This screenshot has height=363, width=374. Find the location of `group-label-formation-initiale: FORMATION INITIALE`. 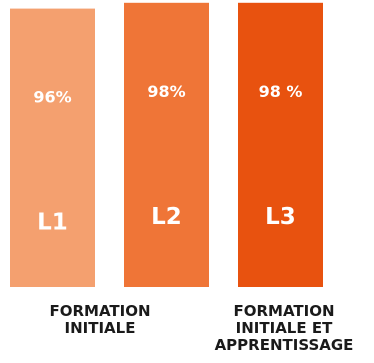

group-label-formation-initiale: FORMATION INITIALE is located at coordinates (100, 320).